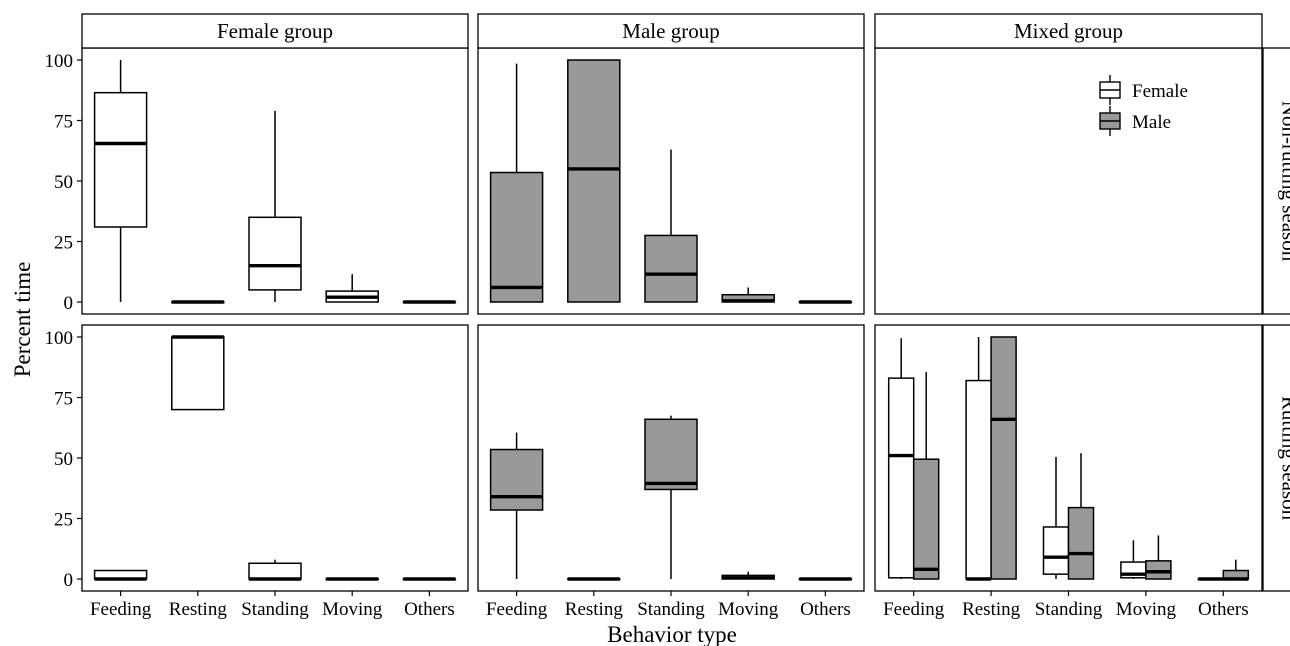  I want to click on box-female-group-rutting-season-female-moving, so click(352, 579).